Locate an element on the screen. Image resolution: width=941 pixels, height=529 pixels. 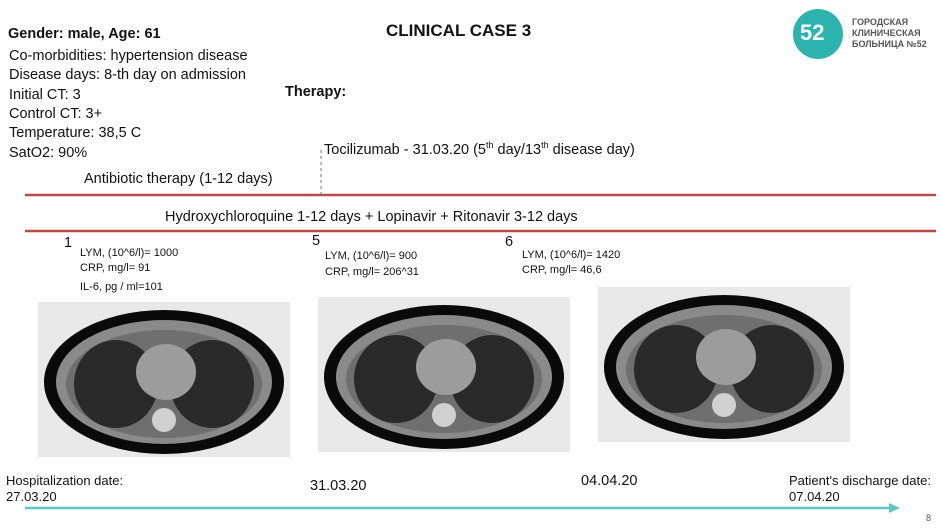
date: 31.03.20 is located at coordinates (338, 486).